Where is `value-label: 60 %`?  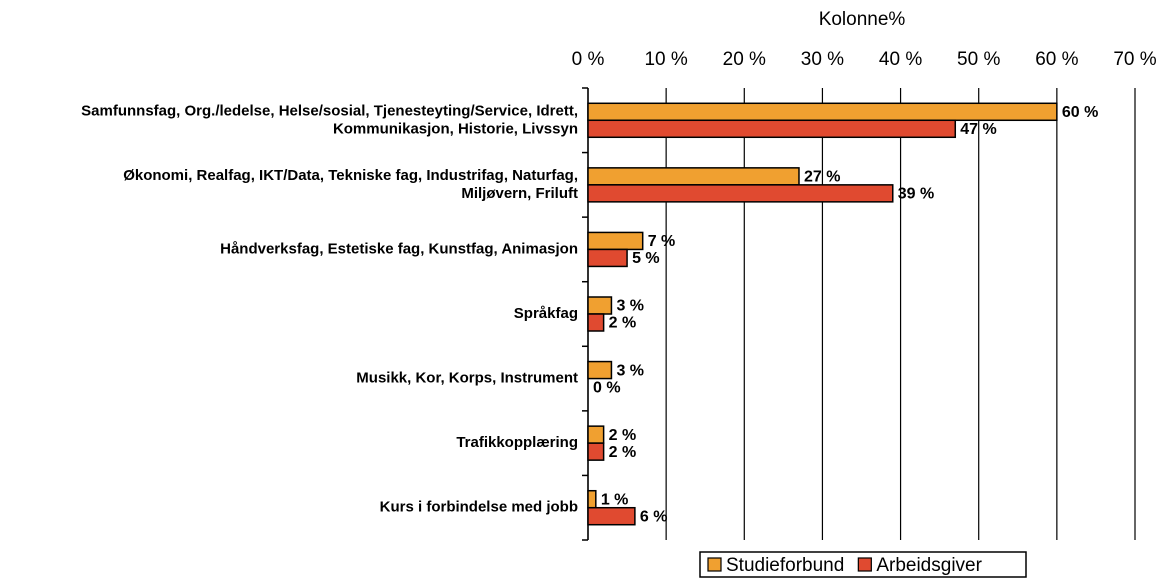
value-label: 60 % is located at coordinates (1080, 112).